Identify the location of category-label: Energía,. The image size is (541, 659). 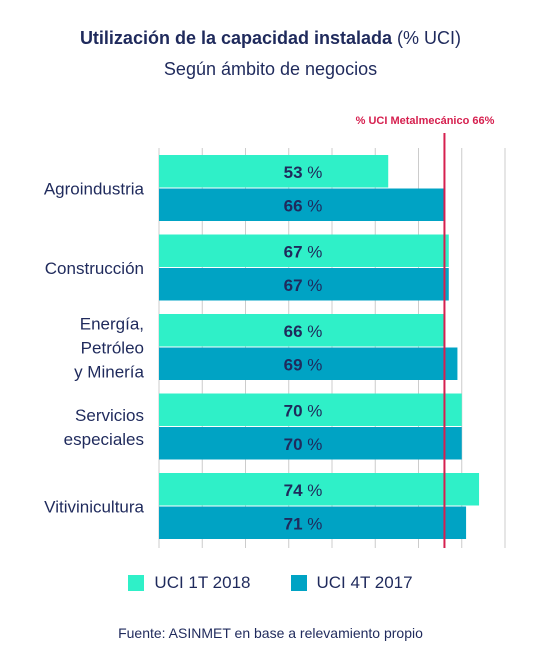
(112, 324).